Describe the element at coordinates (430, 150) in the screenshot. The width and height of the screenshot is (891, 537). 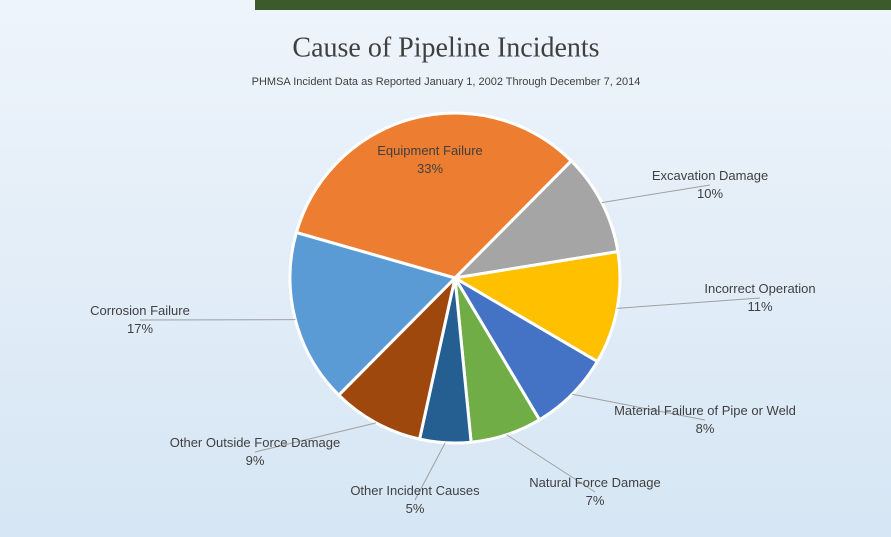
I see `category-label: Equipment Failure` at that location.